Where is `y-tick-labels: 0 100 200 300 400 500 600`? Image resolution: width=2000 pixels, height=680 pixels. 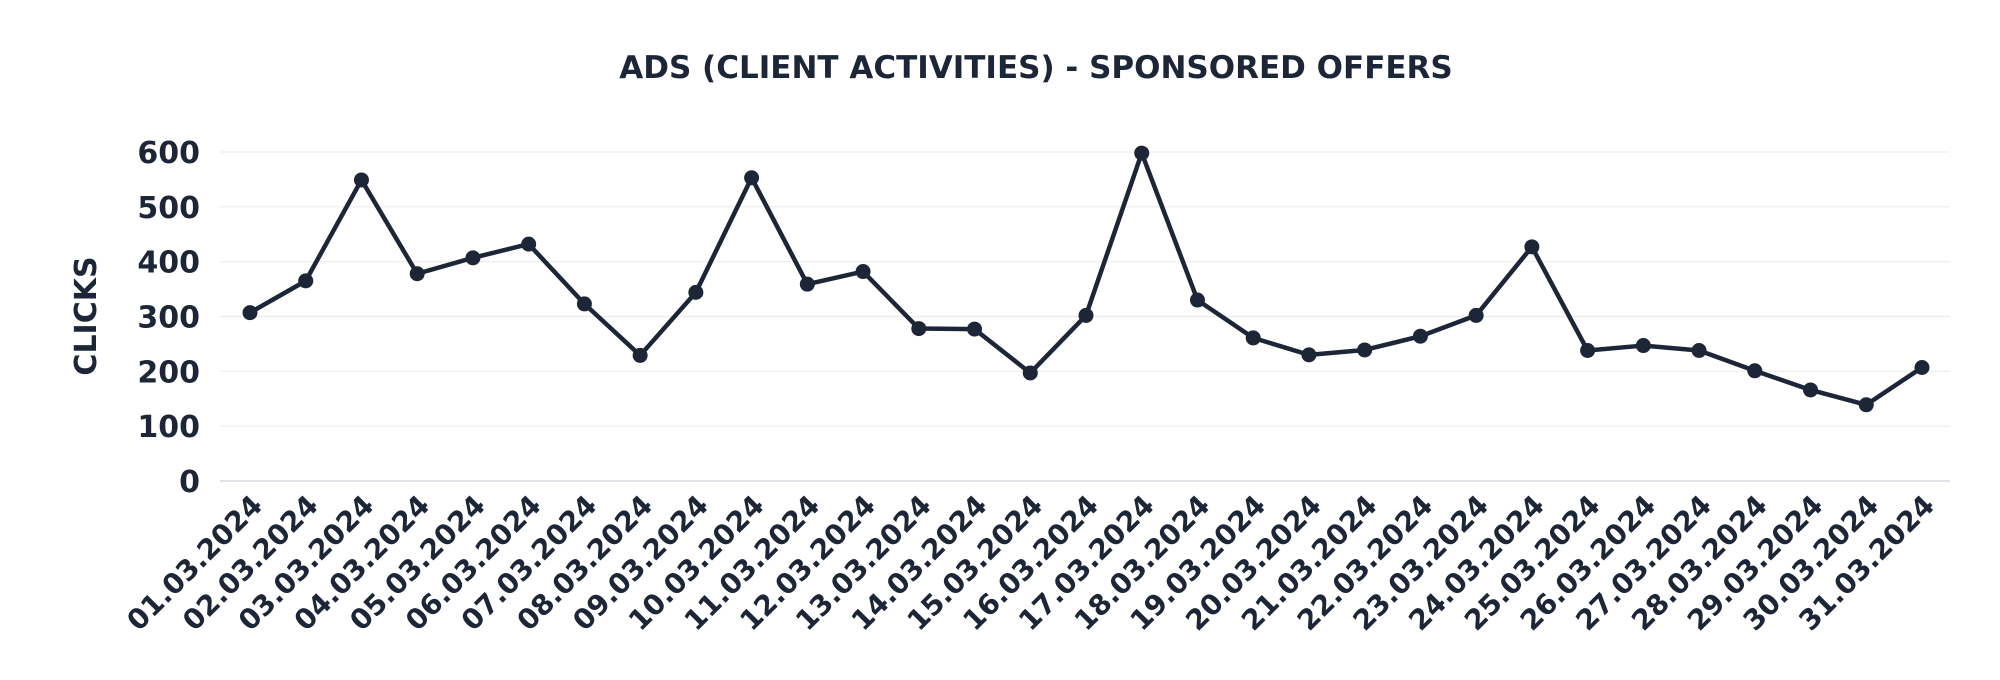 y-tick-labels: 0 100 200 300 400 500 600 is located at coordinates (168, 318).